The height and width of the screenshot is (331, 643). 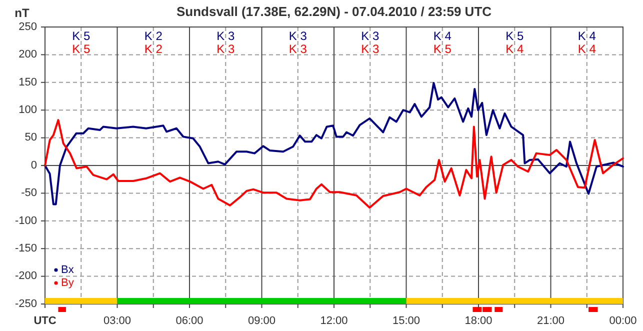 What do you see at coordinates (27, 110) in the screenshot?
I see `y-tick-label: 100` at bounding box center [27, 110].